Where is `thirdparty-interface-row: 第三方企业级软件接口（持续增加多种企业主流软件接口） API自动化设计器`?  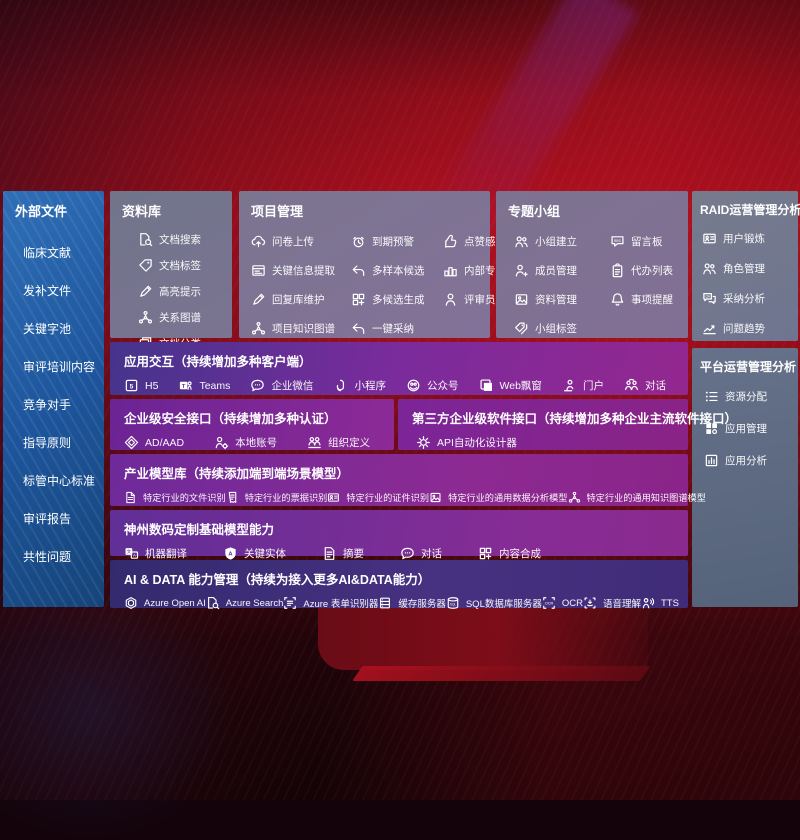
thirdparty-interface-row: 第三方企业级软件接口（持续增加多种企业主流软件接口） API自动化设计器 is located at coordinates (567, 424).